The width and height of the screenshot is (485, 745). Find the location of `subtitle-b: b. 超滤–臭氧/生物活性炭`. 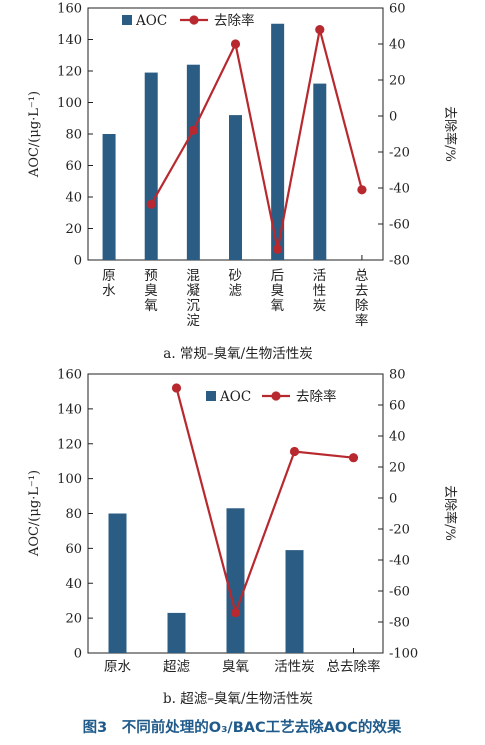

subtitle-b: b. 超滤–臭氧/生物活性炭 is located at coordinates (238, 699).